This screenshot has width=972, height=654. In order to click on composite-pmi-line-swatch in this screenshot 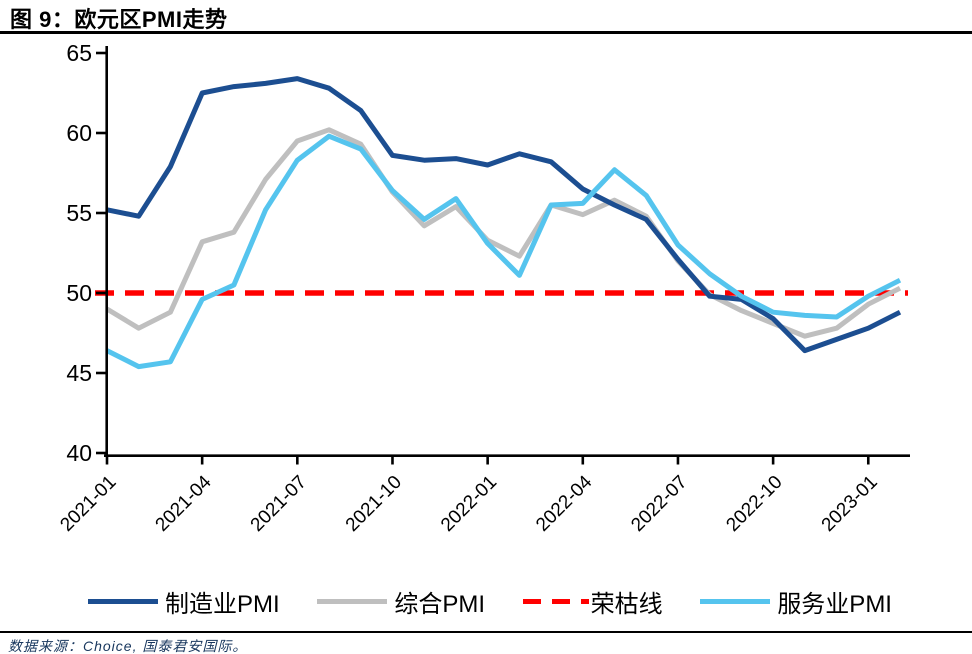, I will do `click(352, 601)`.